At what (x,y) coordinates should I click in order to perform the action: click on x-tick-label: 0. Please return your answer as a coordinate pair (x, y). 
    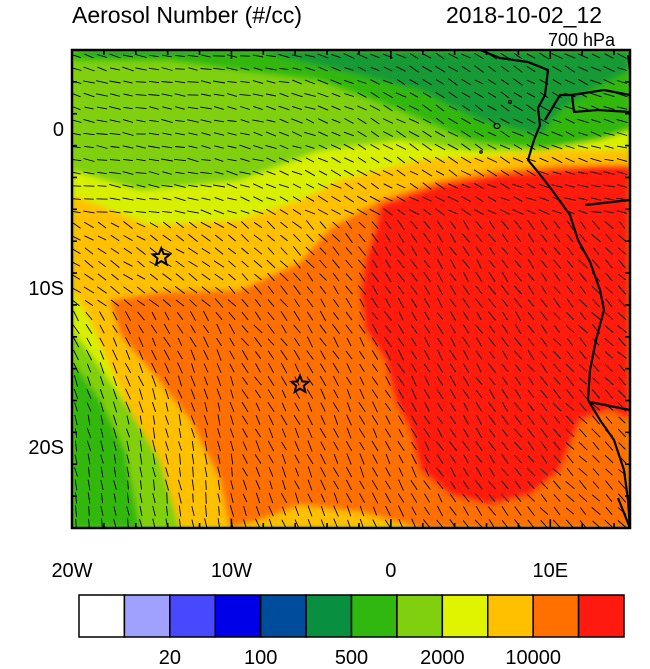
    Looking at the image, I should click on (390, 571).